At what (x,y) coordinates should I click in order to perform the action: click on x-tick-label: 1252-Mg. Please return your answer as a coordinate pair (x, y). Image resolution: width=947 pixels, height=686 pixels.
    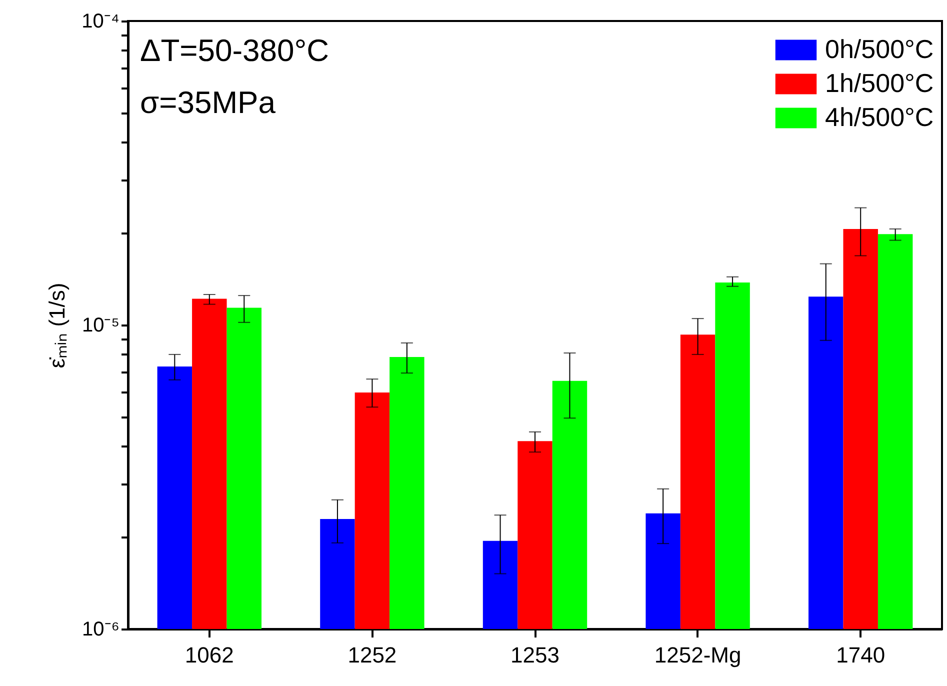
    Looking at the image, I should click on (698, 655).